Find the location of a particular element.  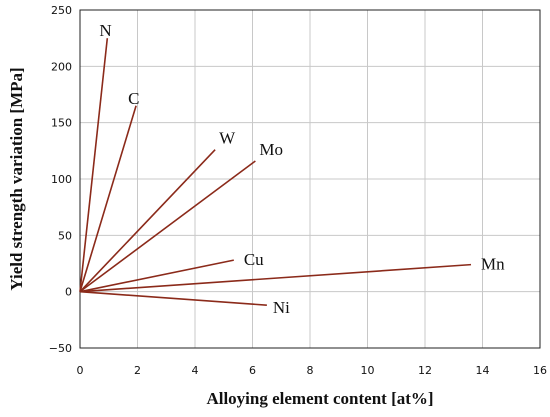

x-tick-label: 0 is located at coordinates (80, 370).